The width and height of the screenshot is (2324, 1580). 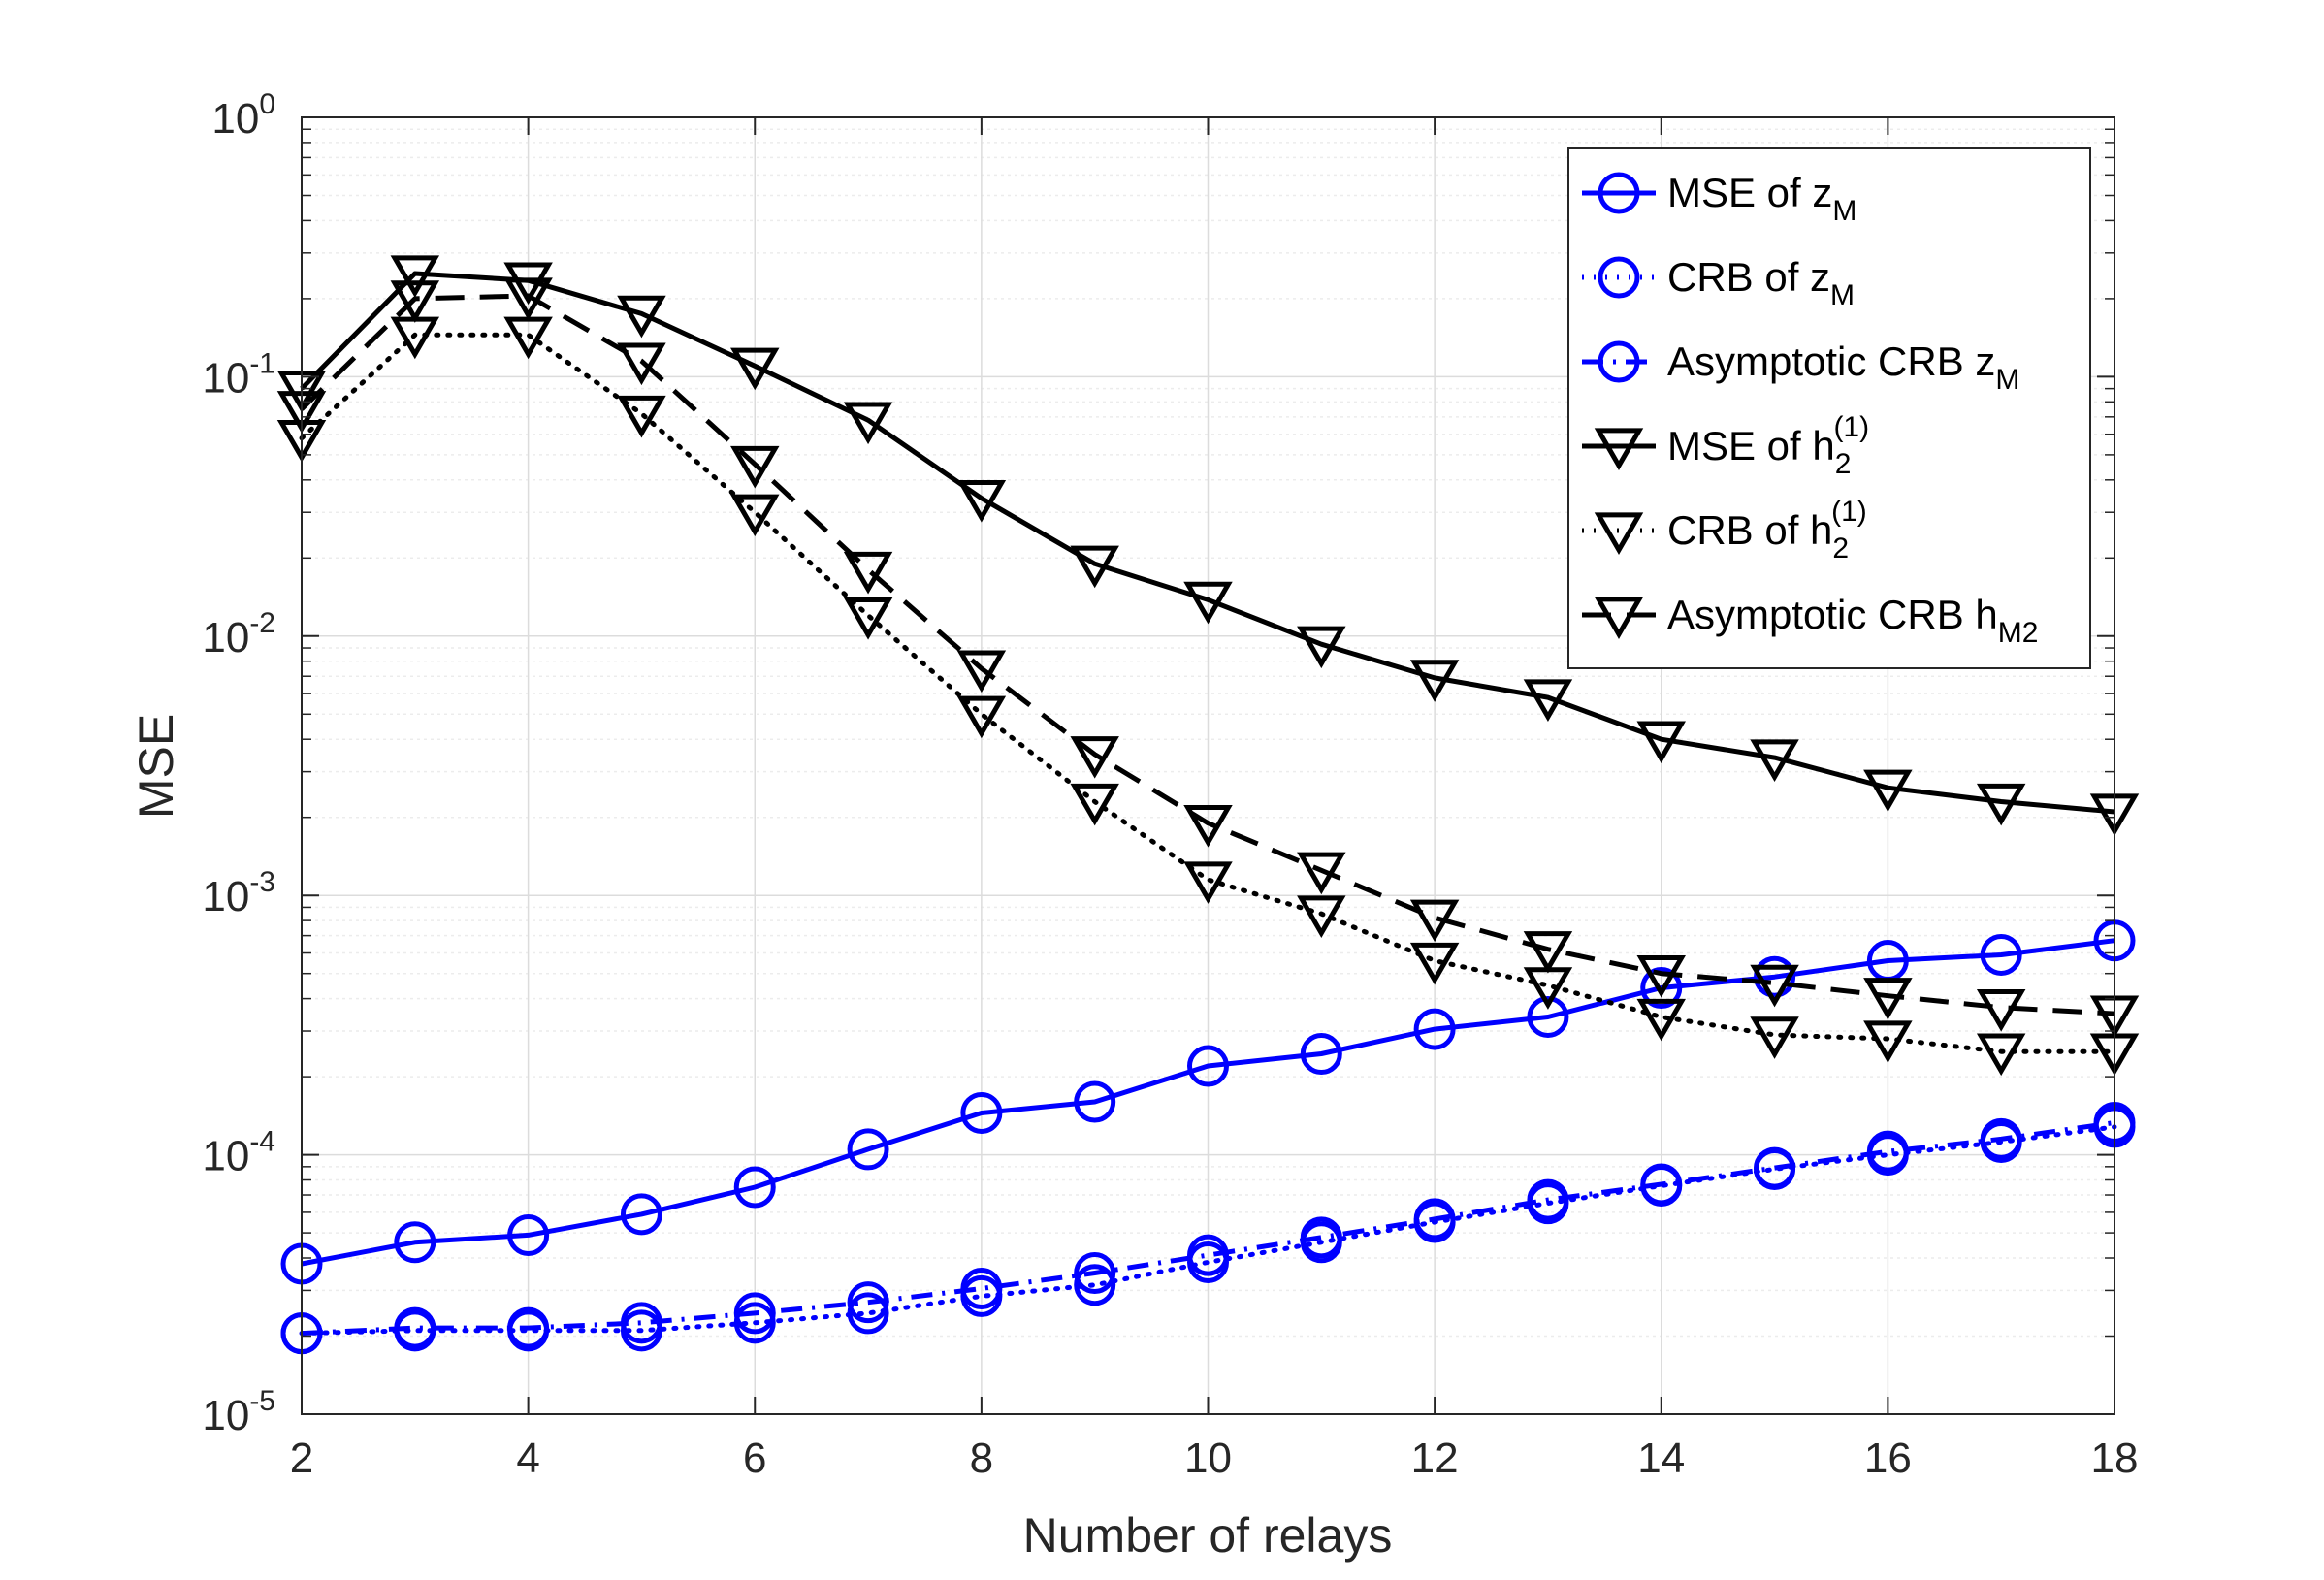 I want to click on y-tick-labels: 10⁻⁵ 10⁻⁴ 10⁻³ 10⁻² 10⁻¹ 10⁰, so click(x=238, y=763).